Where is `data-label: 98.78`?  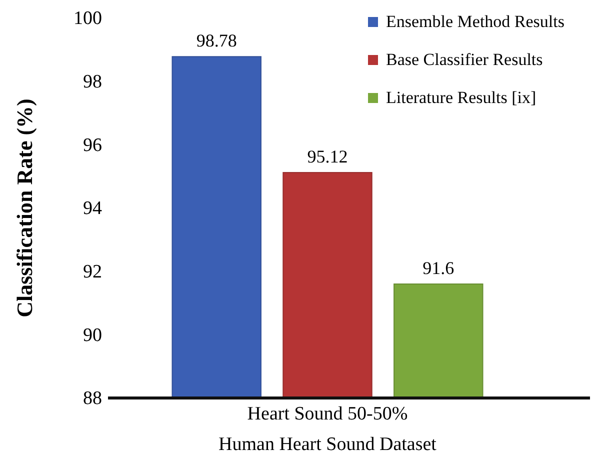
data-label: 98.78 is located at coordinates (216, 40).